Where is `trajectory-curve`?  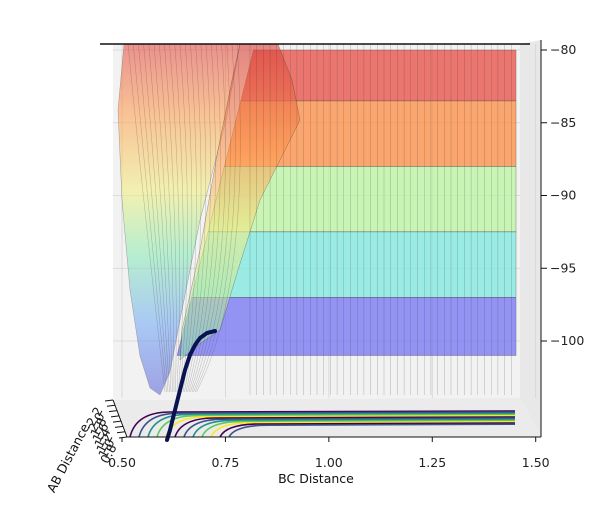
trajectory-curve is located at coordinates (191, 385).